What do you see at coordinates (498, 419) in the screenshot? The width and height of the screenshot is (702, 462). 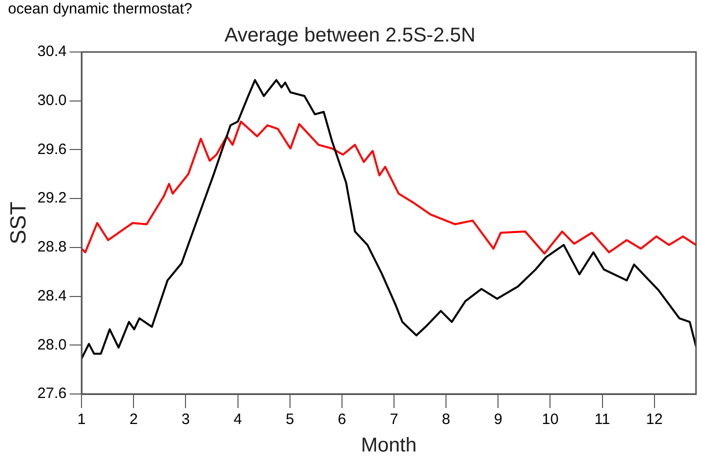 I see `x-tick-label: 9` at bounding box center [498, 419].